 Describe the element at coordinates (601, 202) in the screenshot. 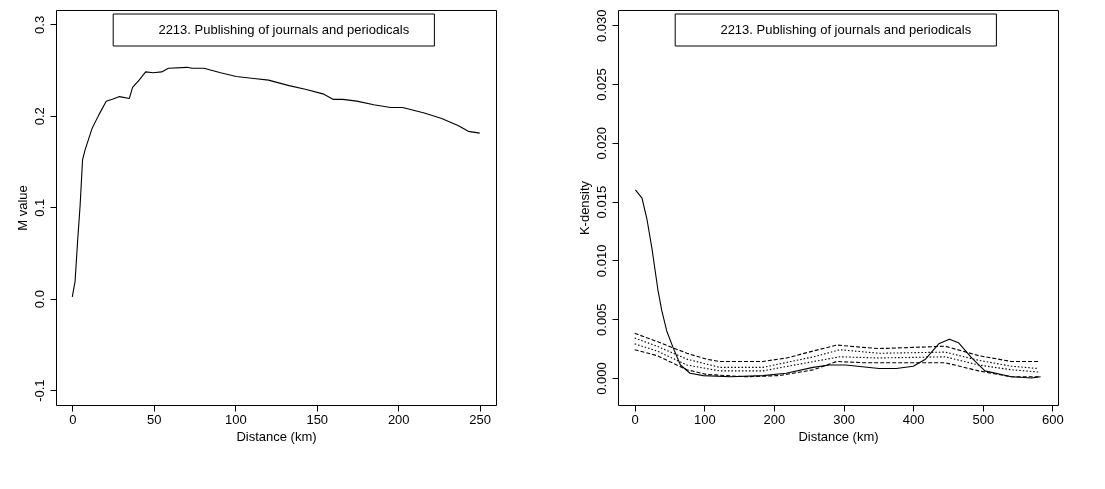

I see `y-tick-label: 0.015` at that location.